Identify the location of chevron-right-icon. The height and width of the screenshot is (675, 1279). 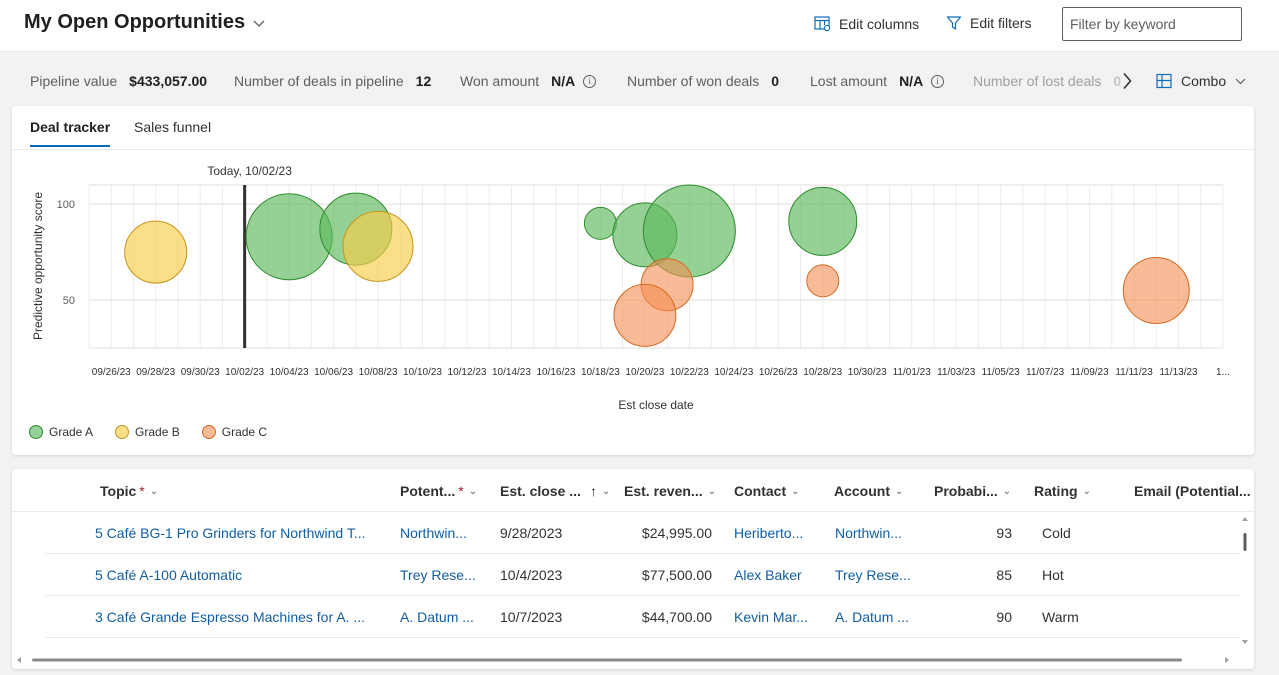
(1127, 81).